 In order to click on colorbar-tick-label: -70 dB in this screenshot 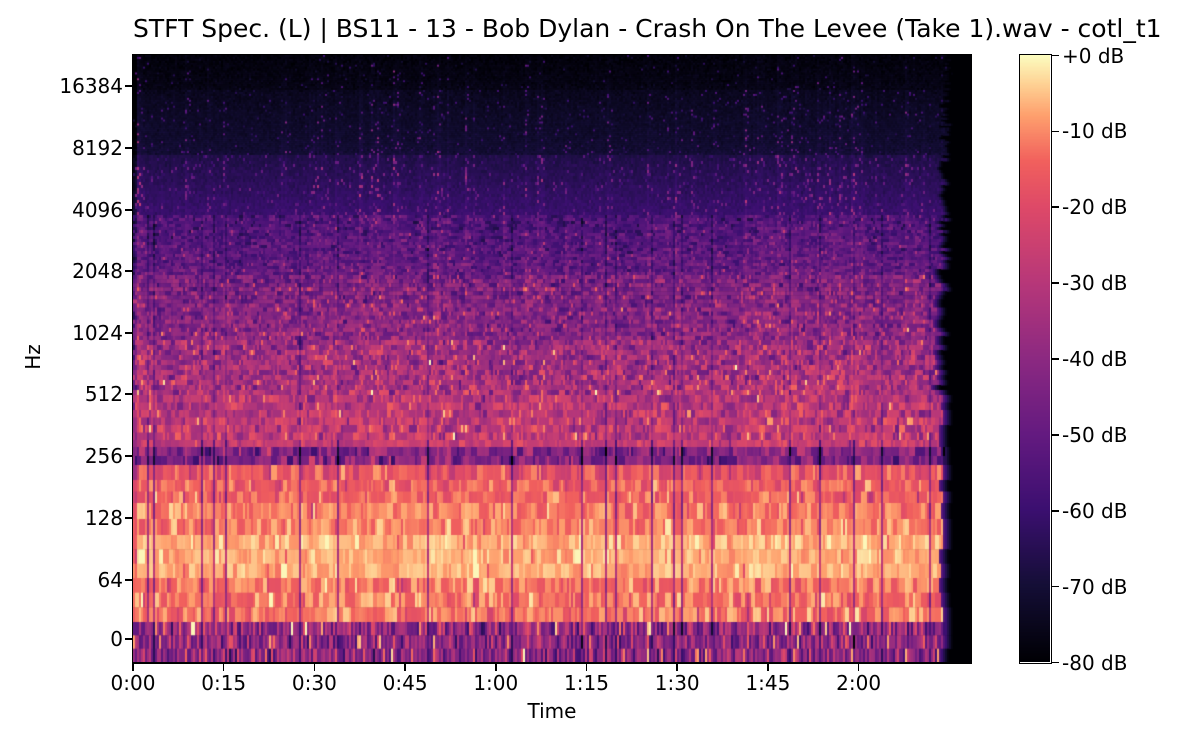, I will do `click(1095, 586)`.